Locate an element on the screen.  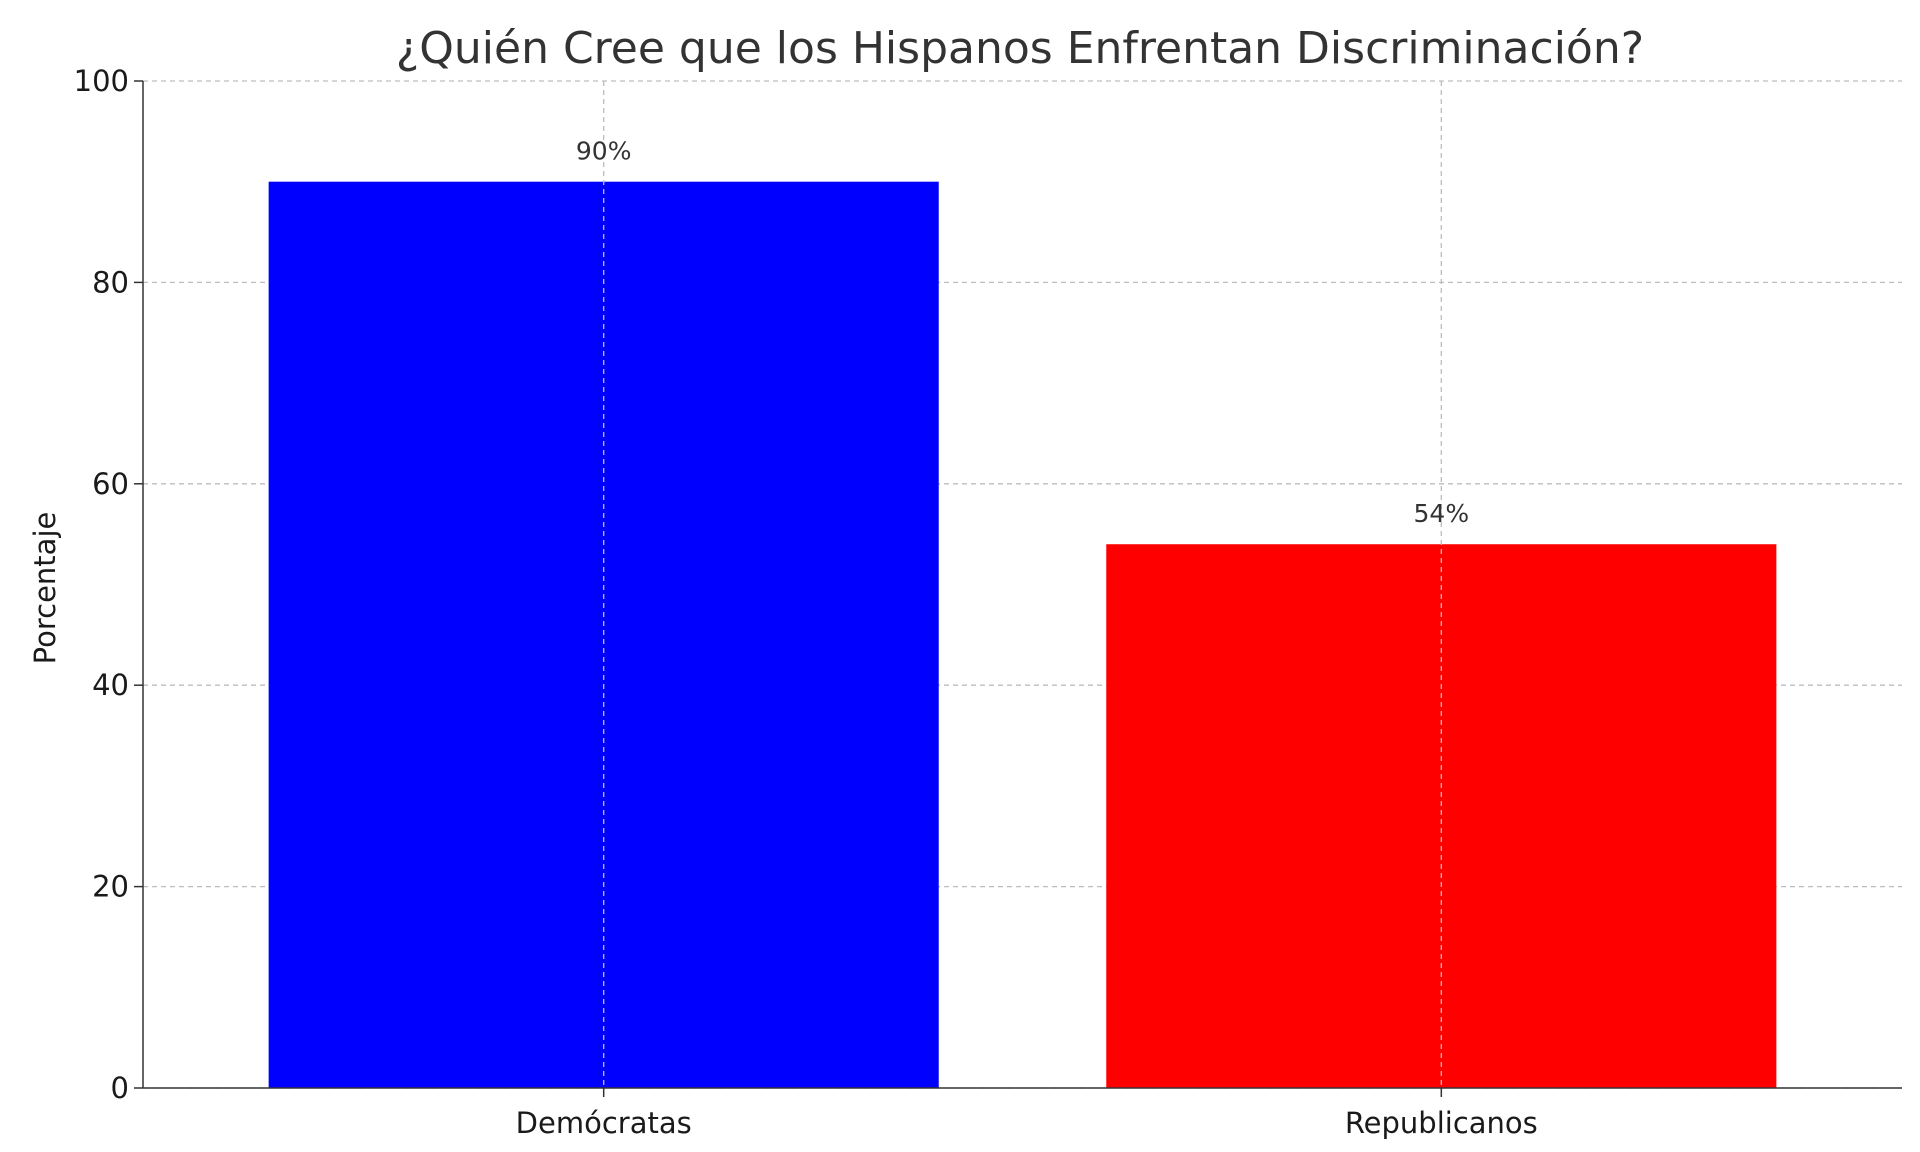
y-tick-label-60: 60 is located at coordinates (110, 484).